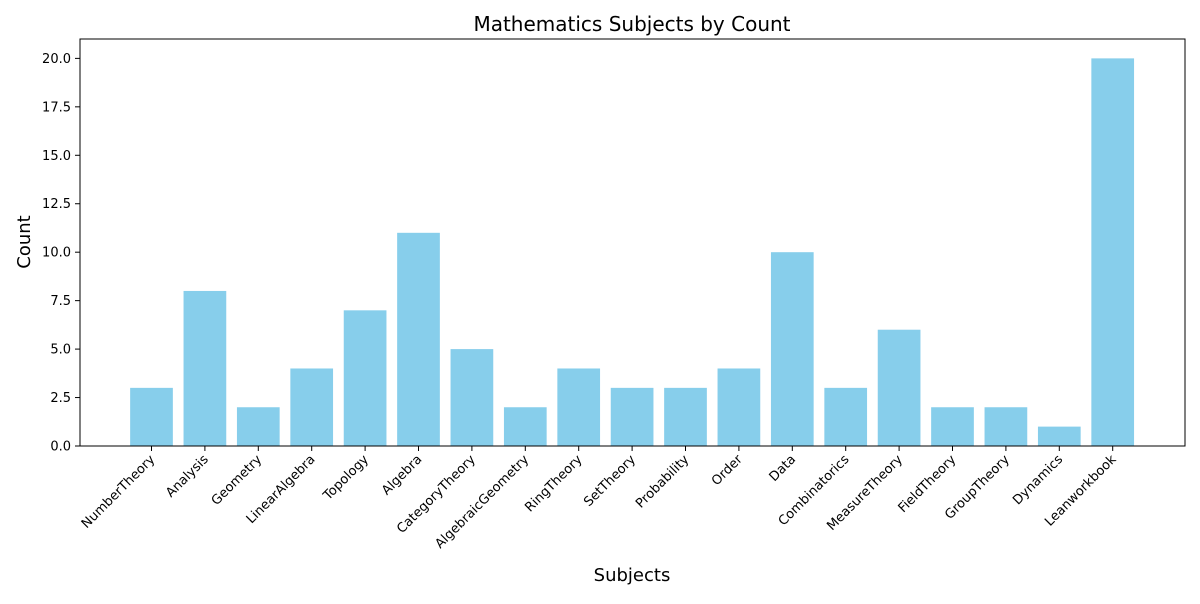 This screenshot has height=604, width=1200. What do you see at coordinates (610, 481) in the screenshot?
I see `x-tick-label: SetTheory` at bounding box center [610, 481].